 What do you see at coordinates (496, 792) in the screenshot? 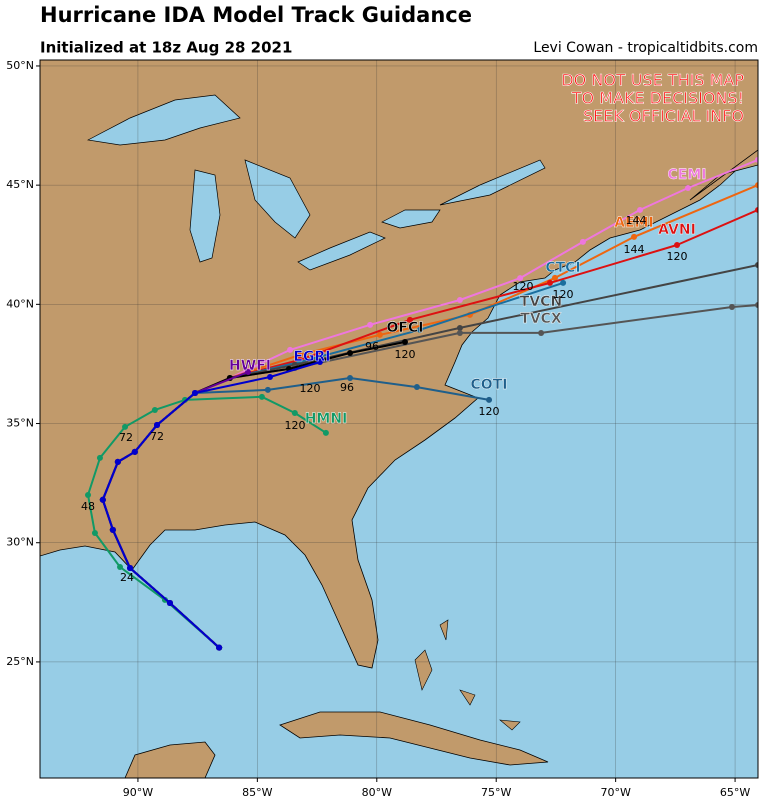
I see `x-tick-label: 75°W` at bounding box center [496, 792].